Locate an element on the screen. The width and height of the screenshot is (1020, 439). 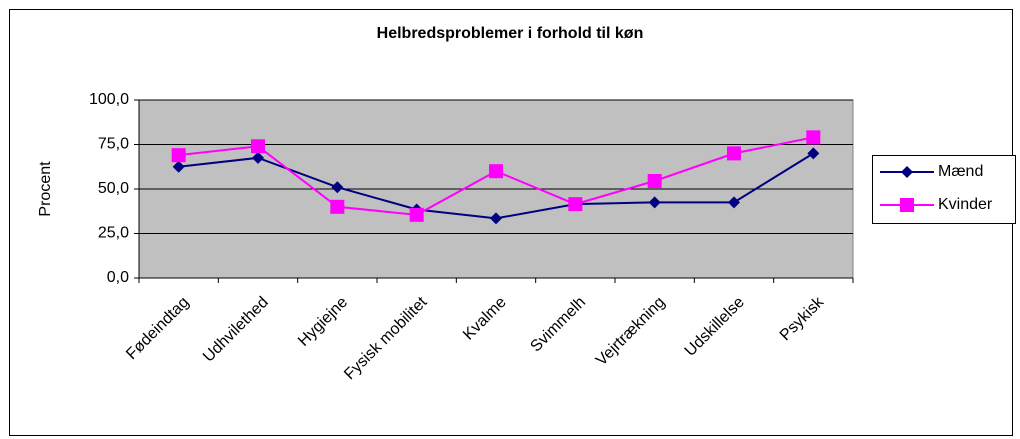
y-tick-label: 75,0 is located at coordinates (113, 144).